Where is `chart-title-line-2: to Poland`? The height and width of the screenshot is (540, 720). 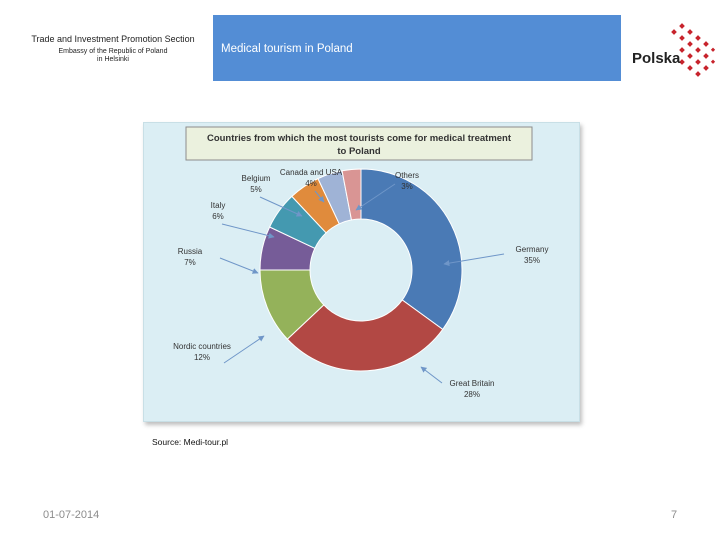
chart-title-line-2: to Poland is located at coordinates (358, 151).